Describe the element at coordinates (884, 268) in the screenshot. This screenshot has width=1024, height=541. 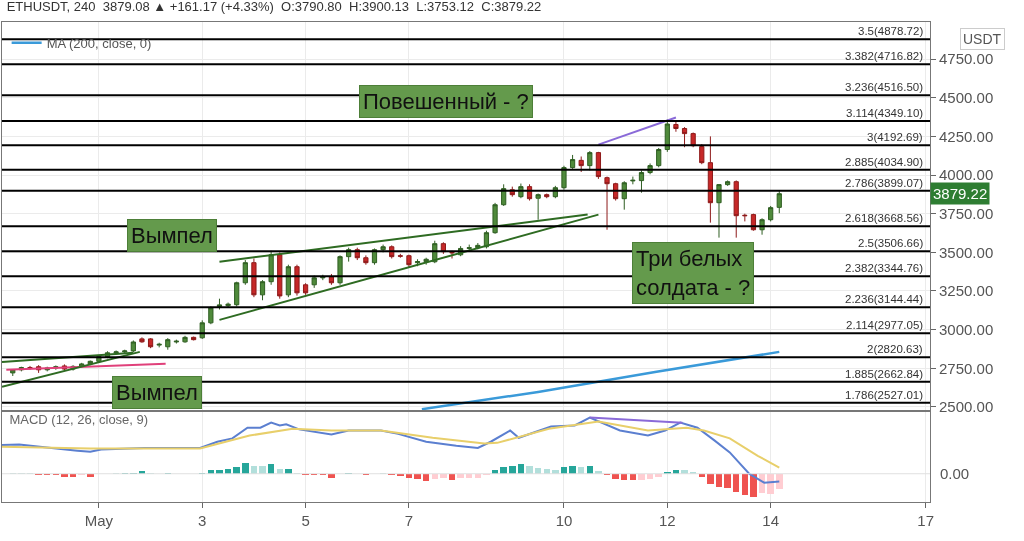
I see `ref-line-label: 2.382(3344.76)` at that location.